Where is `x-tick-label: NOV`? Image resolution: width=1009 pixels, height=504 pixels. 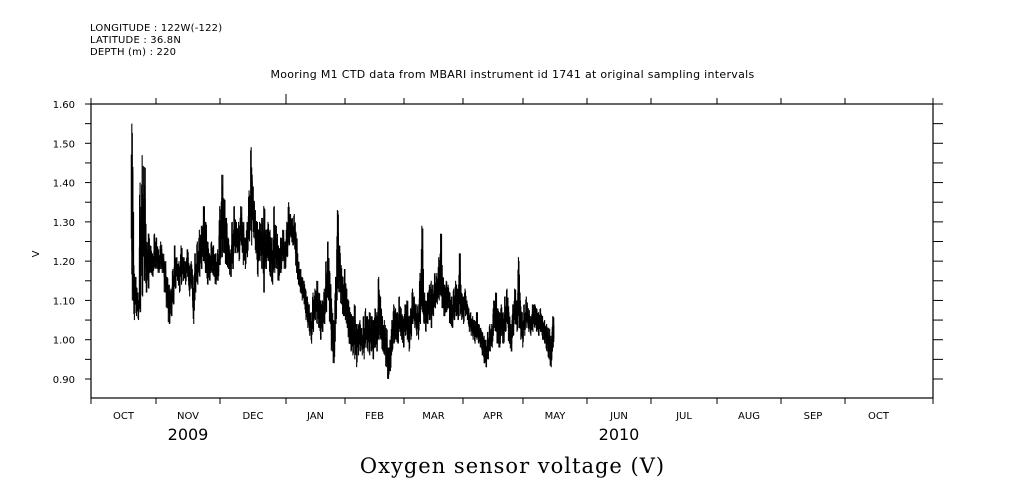
x-tick-label: NOV is located at coordinates (188, 416).